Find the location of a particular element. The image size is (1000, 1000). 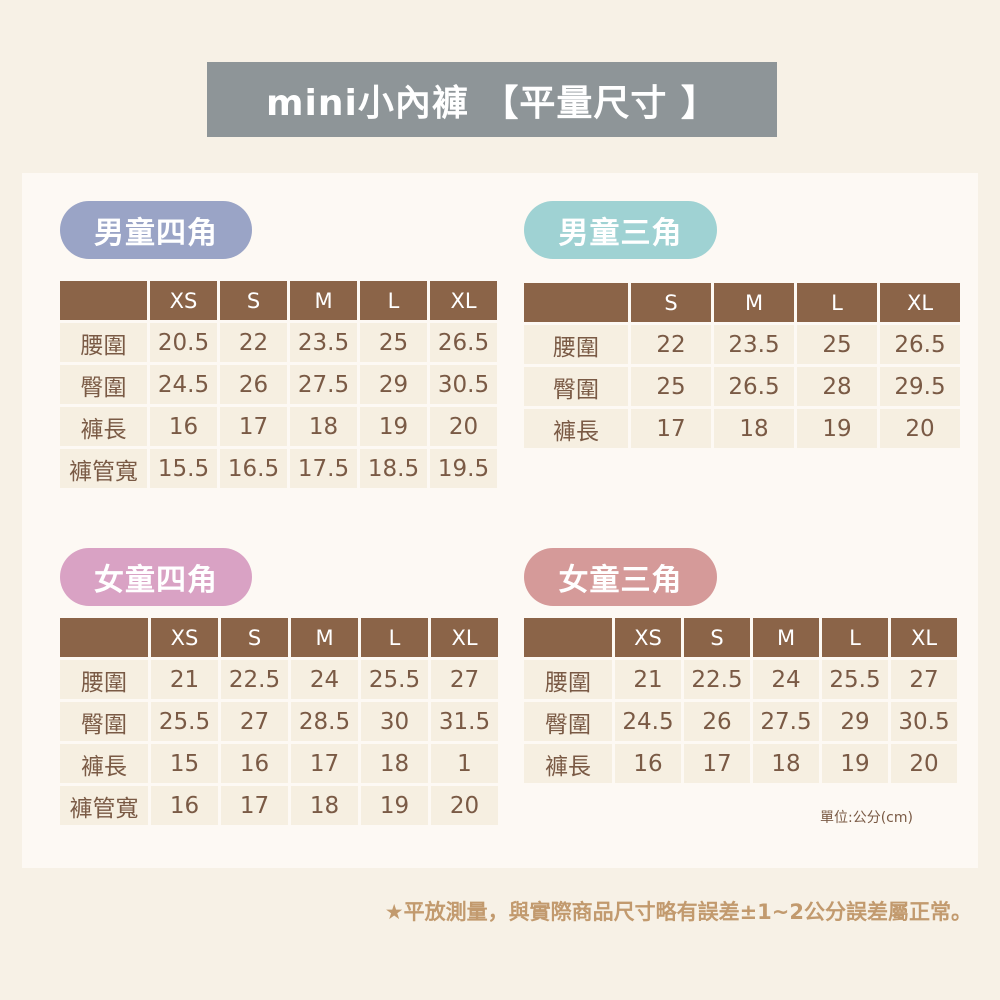

value-cell: 26 is located at coordinates (717, 721).